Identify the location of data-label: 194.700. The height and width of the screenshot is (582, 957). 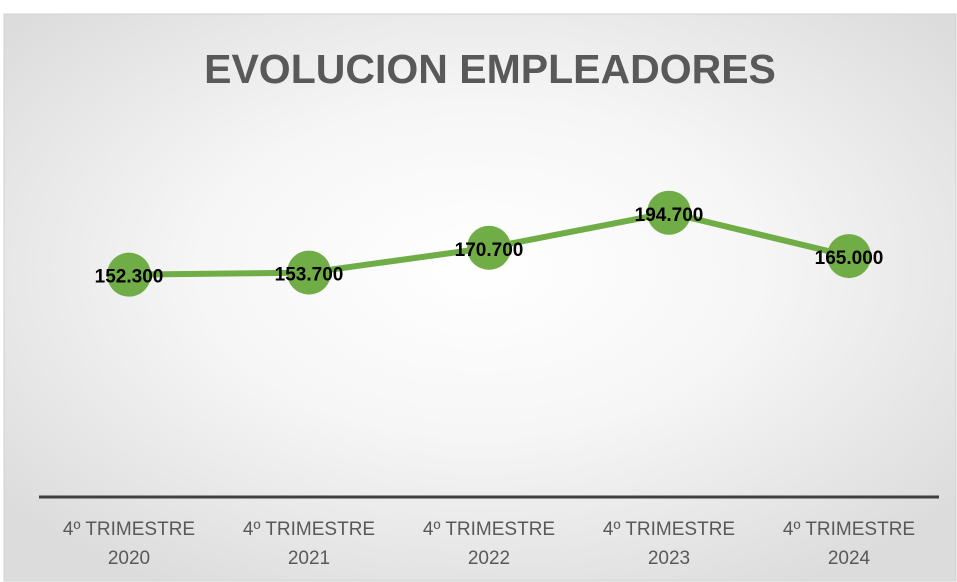
(669, 215).